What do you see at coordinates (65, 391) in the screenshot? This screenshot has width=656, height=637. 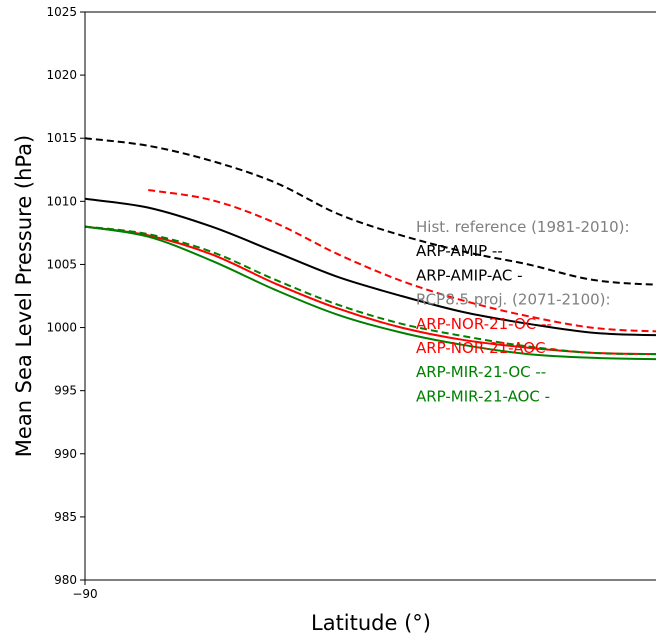 I see `y-tick-label: 995` at bounding box center [65, 391].